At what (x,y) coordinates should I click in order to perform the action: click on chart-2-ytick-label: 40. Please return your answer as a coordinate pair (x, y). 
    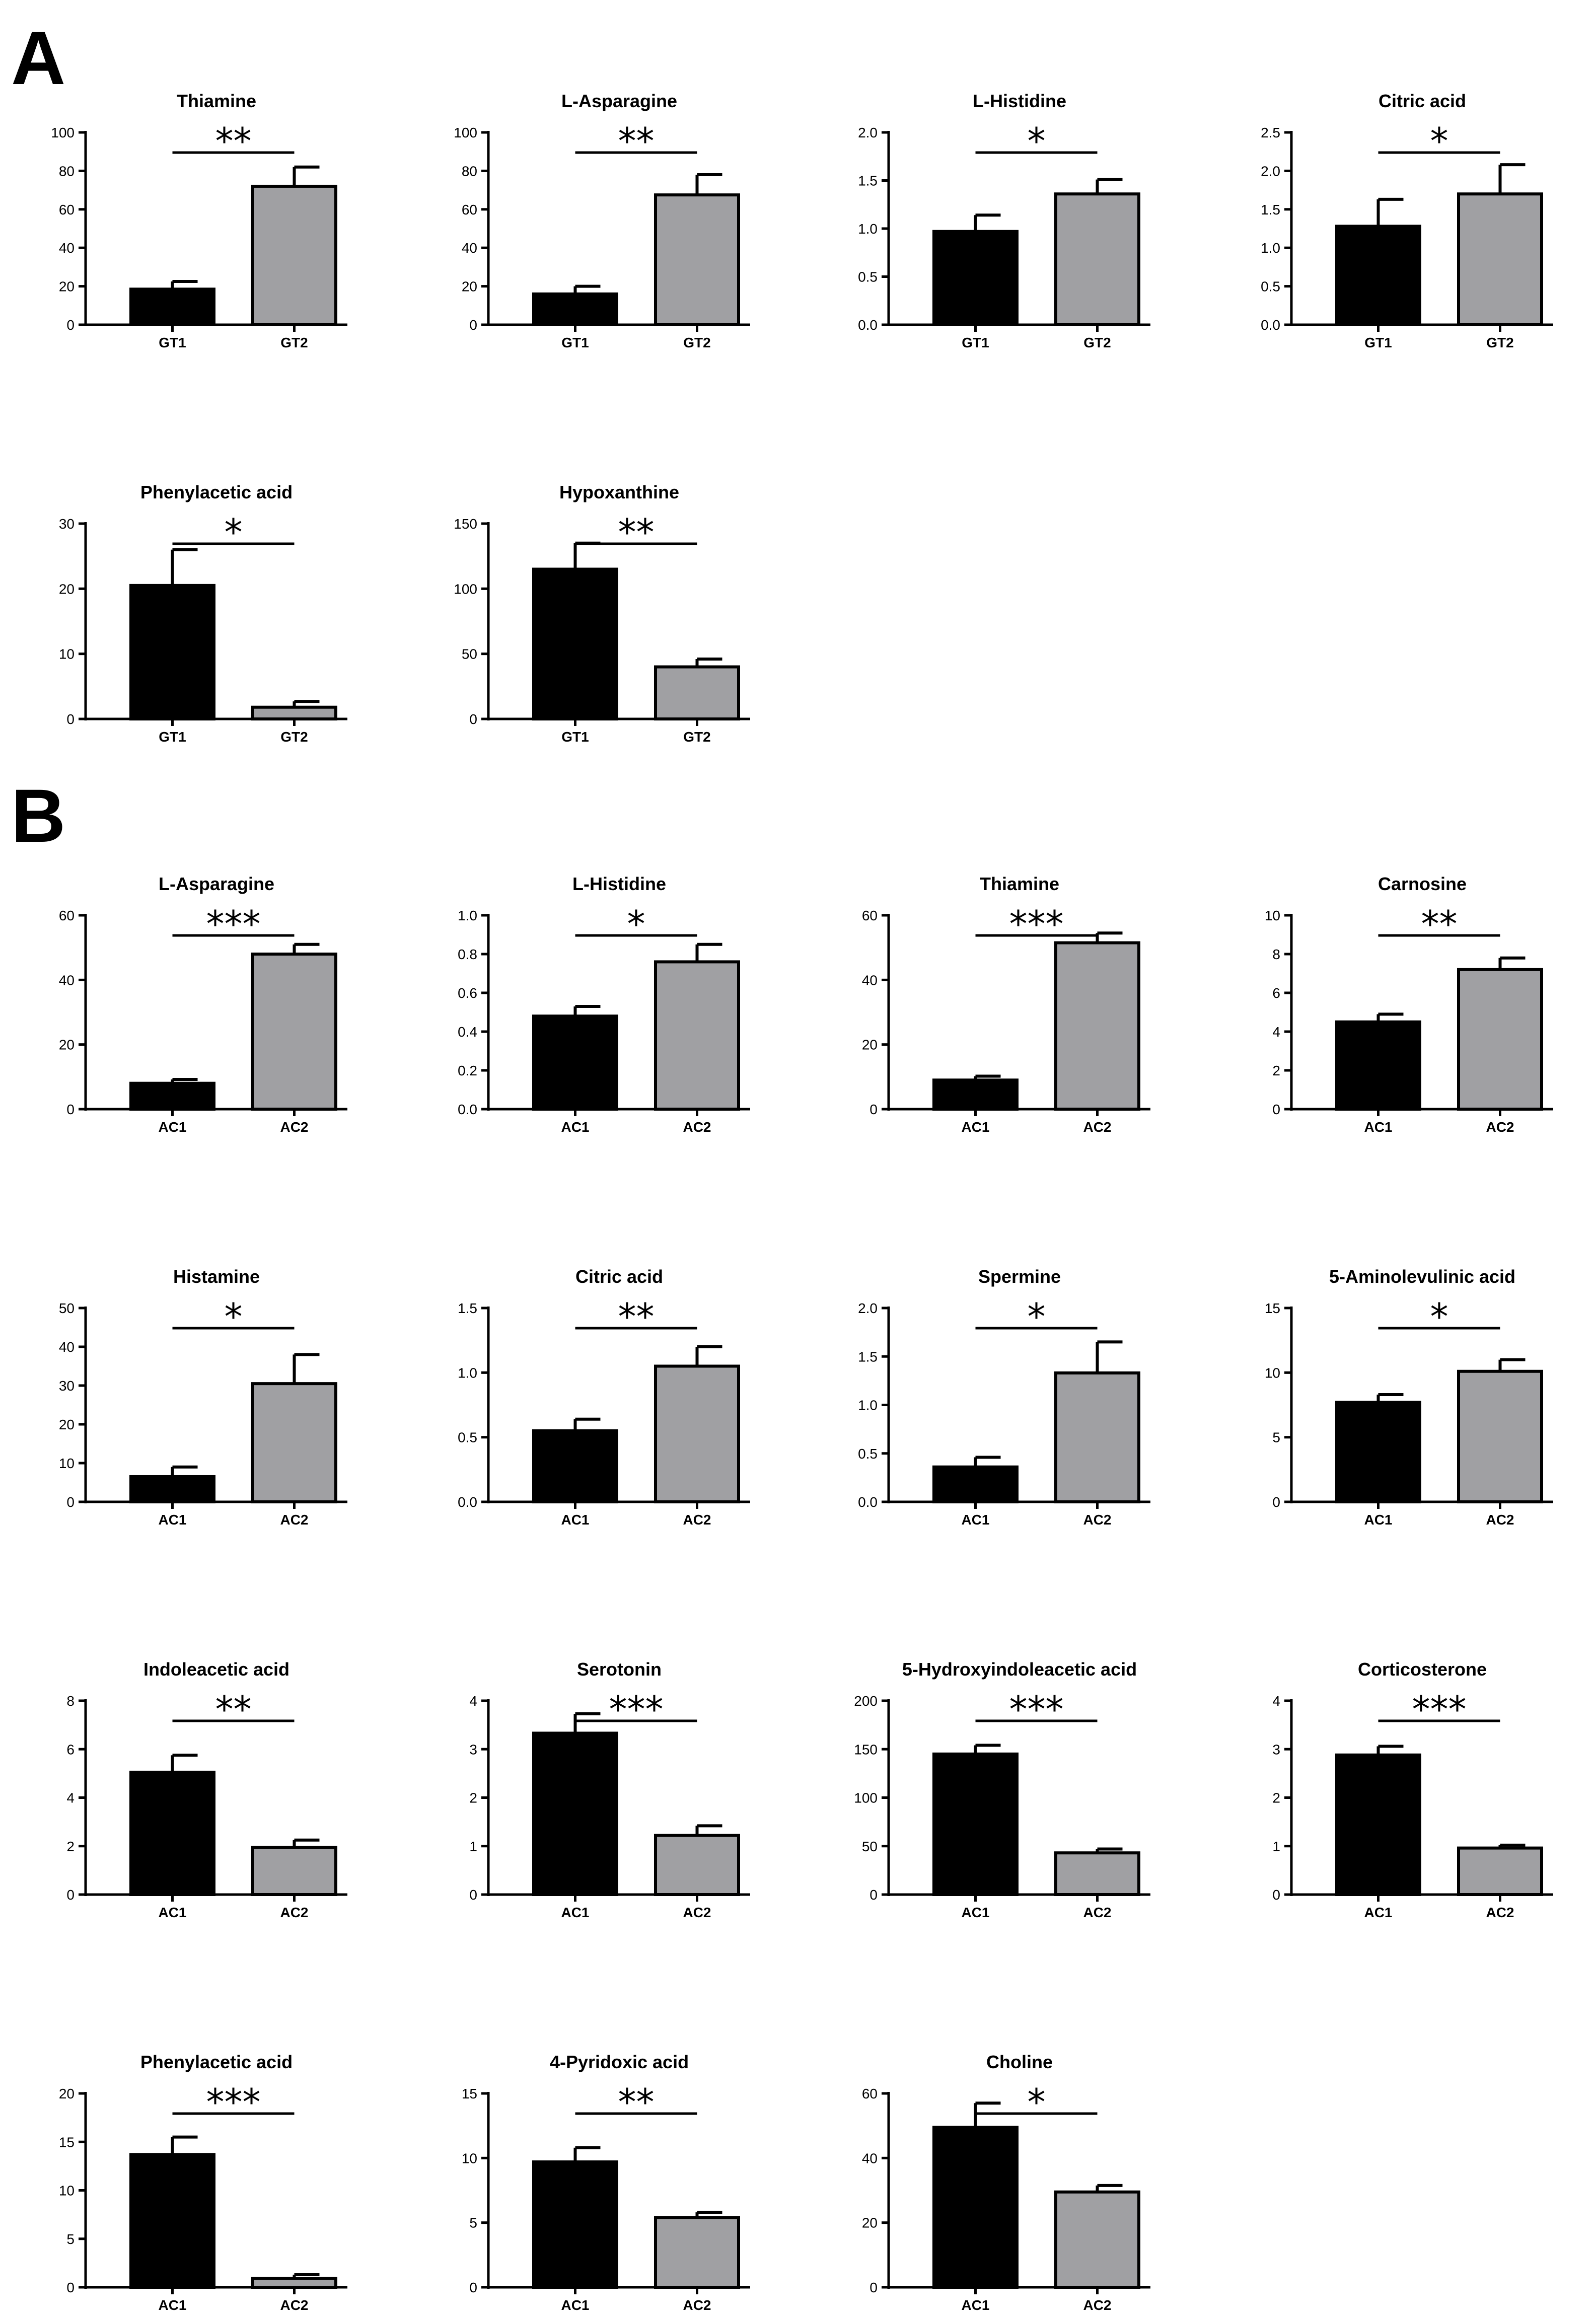
    Looking at the image, I should click on (469, 248).